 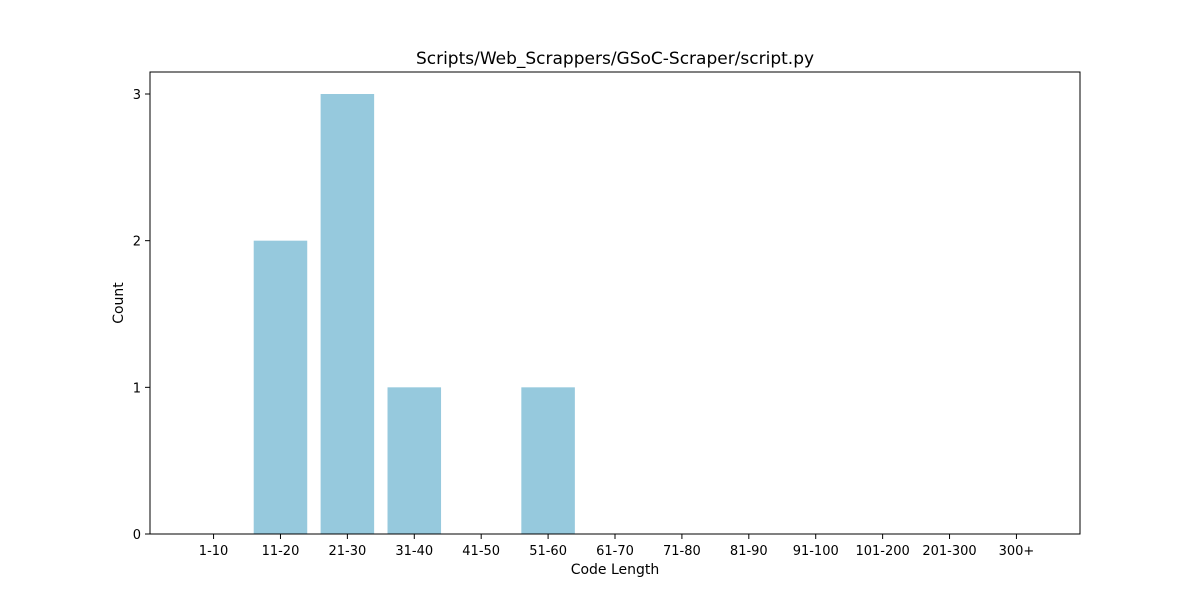 What do you see at coordinates (414, 551) in the screenshot?
I see `x-tick-label: 31-40` at bounding box center [414, 551].